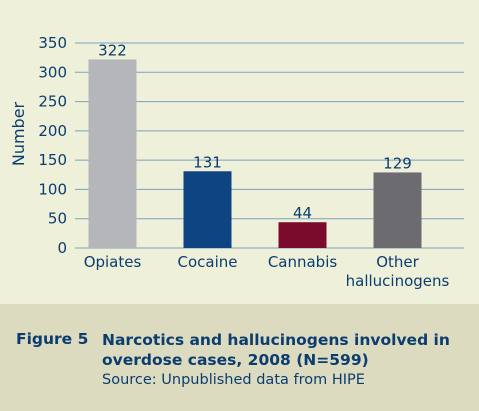  I want to click on y-tick-label: 200, so click(52, 131).